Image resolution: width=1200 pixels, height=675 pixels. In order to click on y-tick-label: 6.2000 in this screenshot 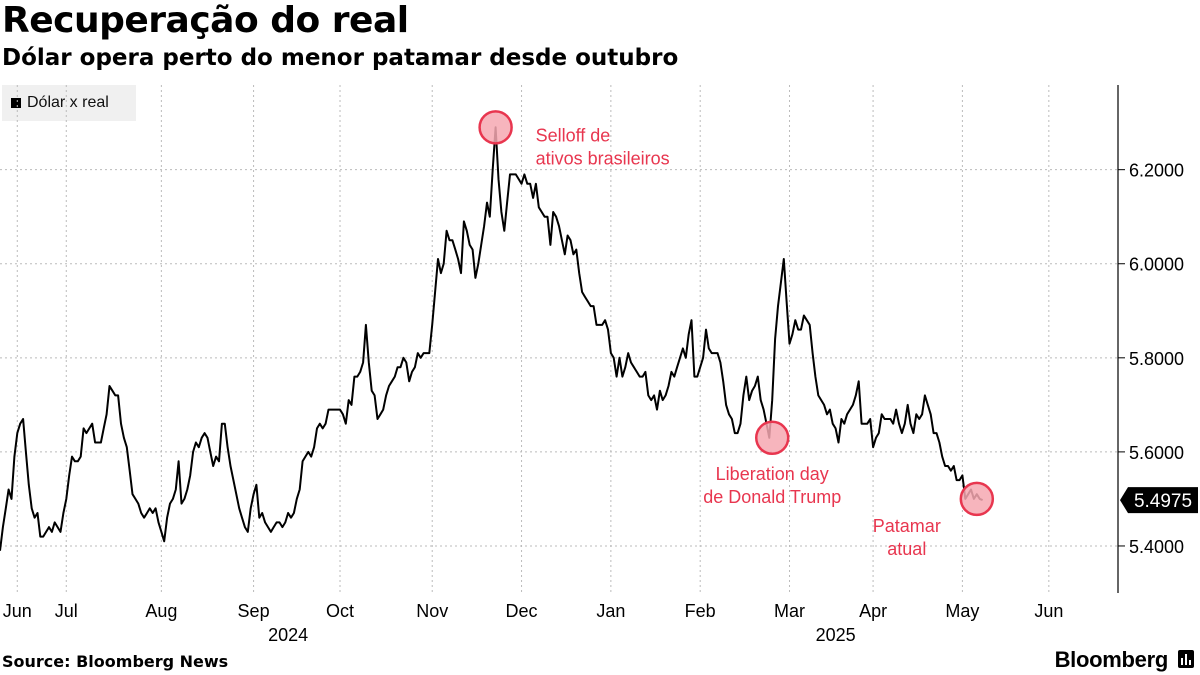, I will do `click(1156, 171)`.